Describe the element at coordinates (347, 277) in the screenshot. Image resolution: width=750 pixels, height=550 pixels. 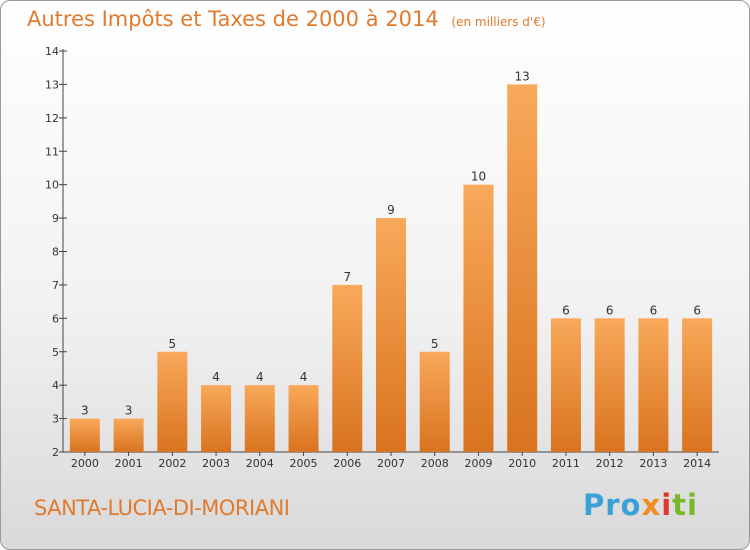
I see `bar-value-label: 7` at that location.